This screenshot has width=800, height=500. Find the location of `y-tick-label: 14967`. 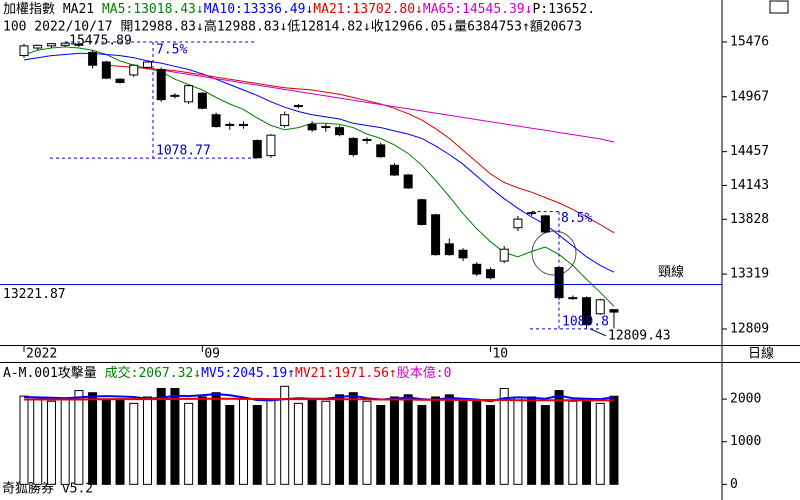

y-tick-label: 14967 is located at coordinates (749, 96).